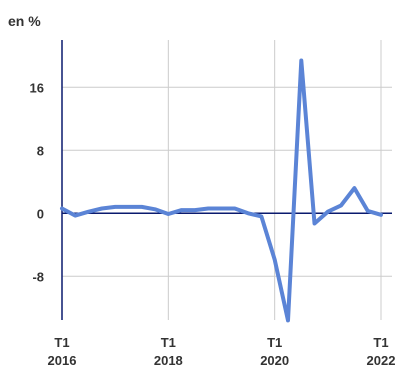 The height and width of the screenshot is (370, 402). What do you see at coordinates (37, 87) in the screenshot?
I see `y-tick-label: 16` at bounding box center [37, 87].